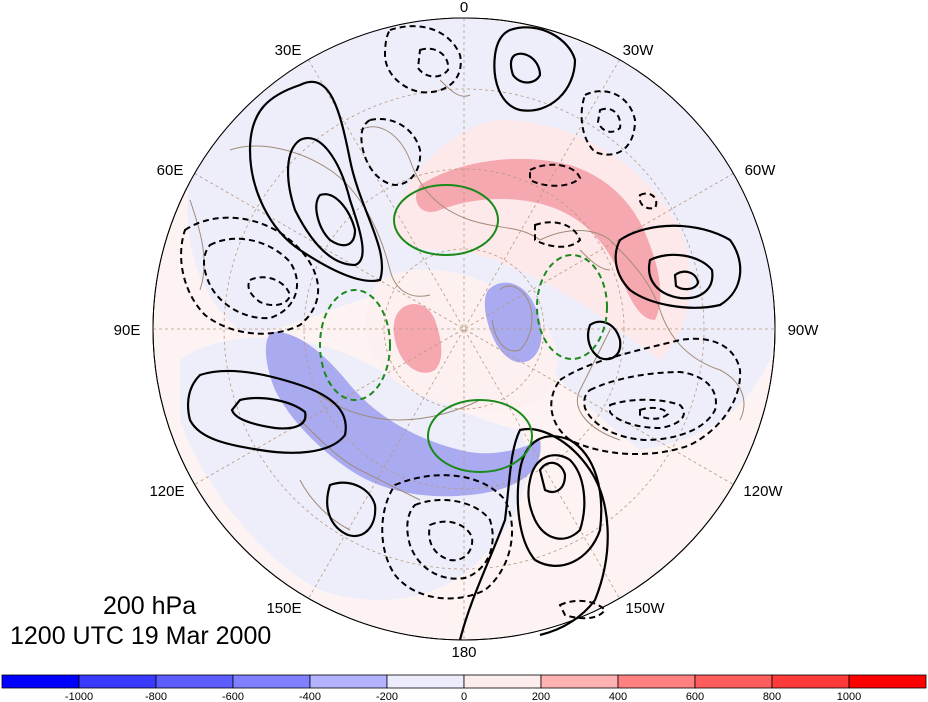 The height and width of the screenshot is (702, 928). Describe the element at coordinates (141, 636) in the screenshot. I see `valid-time-label: 1200 UTC 19 Mar 2000` at that location.